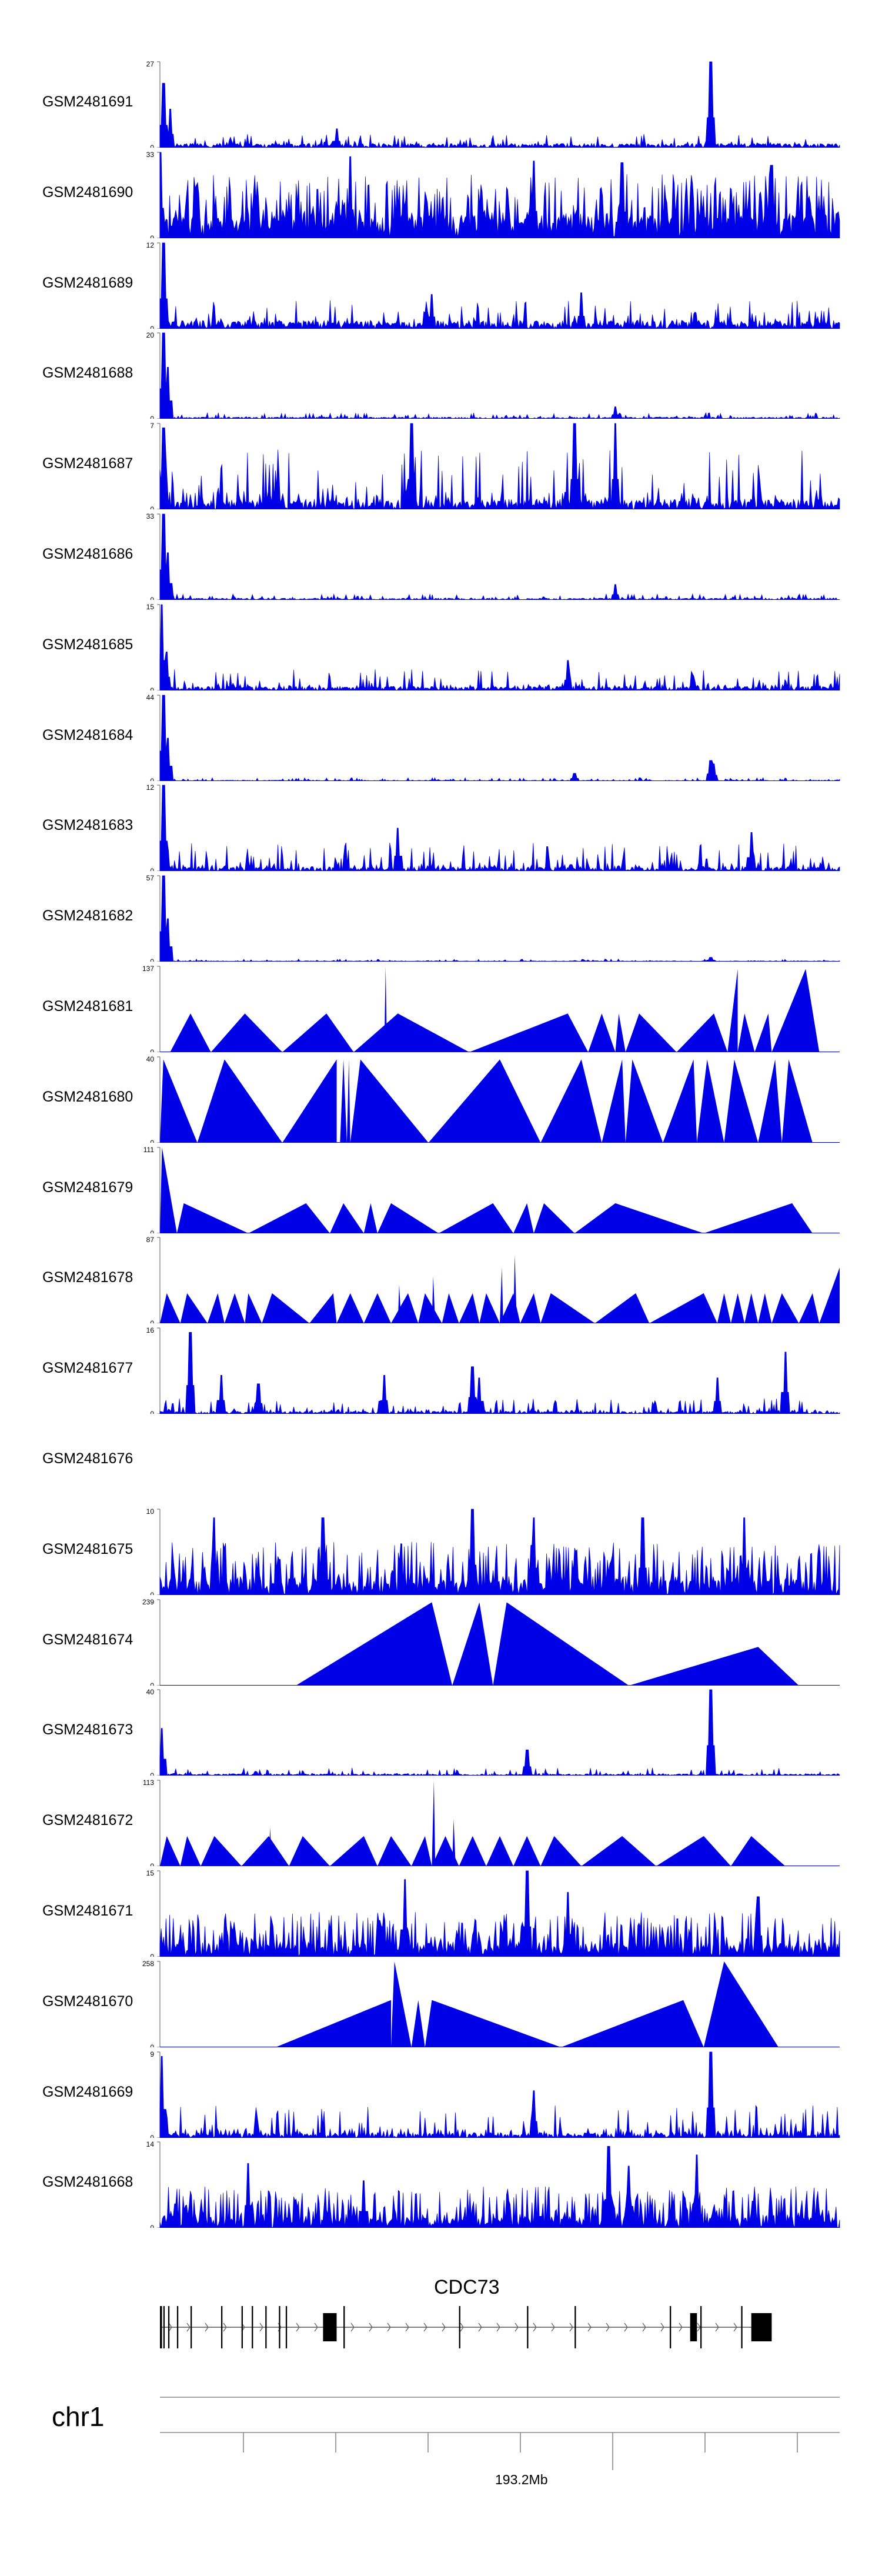 This screenshot has height=2576, width=882. What do you see at coordinates (87, 2092) in the screenshot?
I see `track-label: GSM2481669` at bounding box center [87, 2092].